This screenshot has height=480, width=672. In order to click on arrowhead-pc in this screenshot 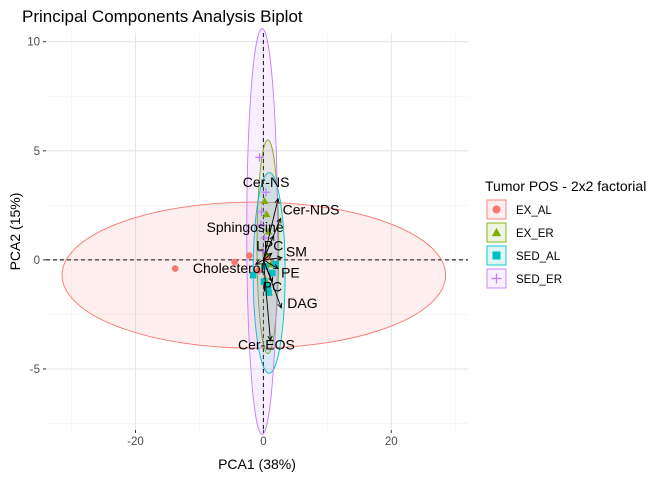, I will do `click(271, 279)`.